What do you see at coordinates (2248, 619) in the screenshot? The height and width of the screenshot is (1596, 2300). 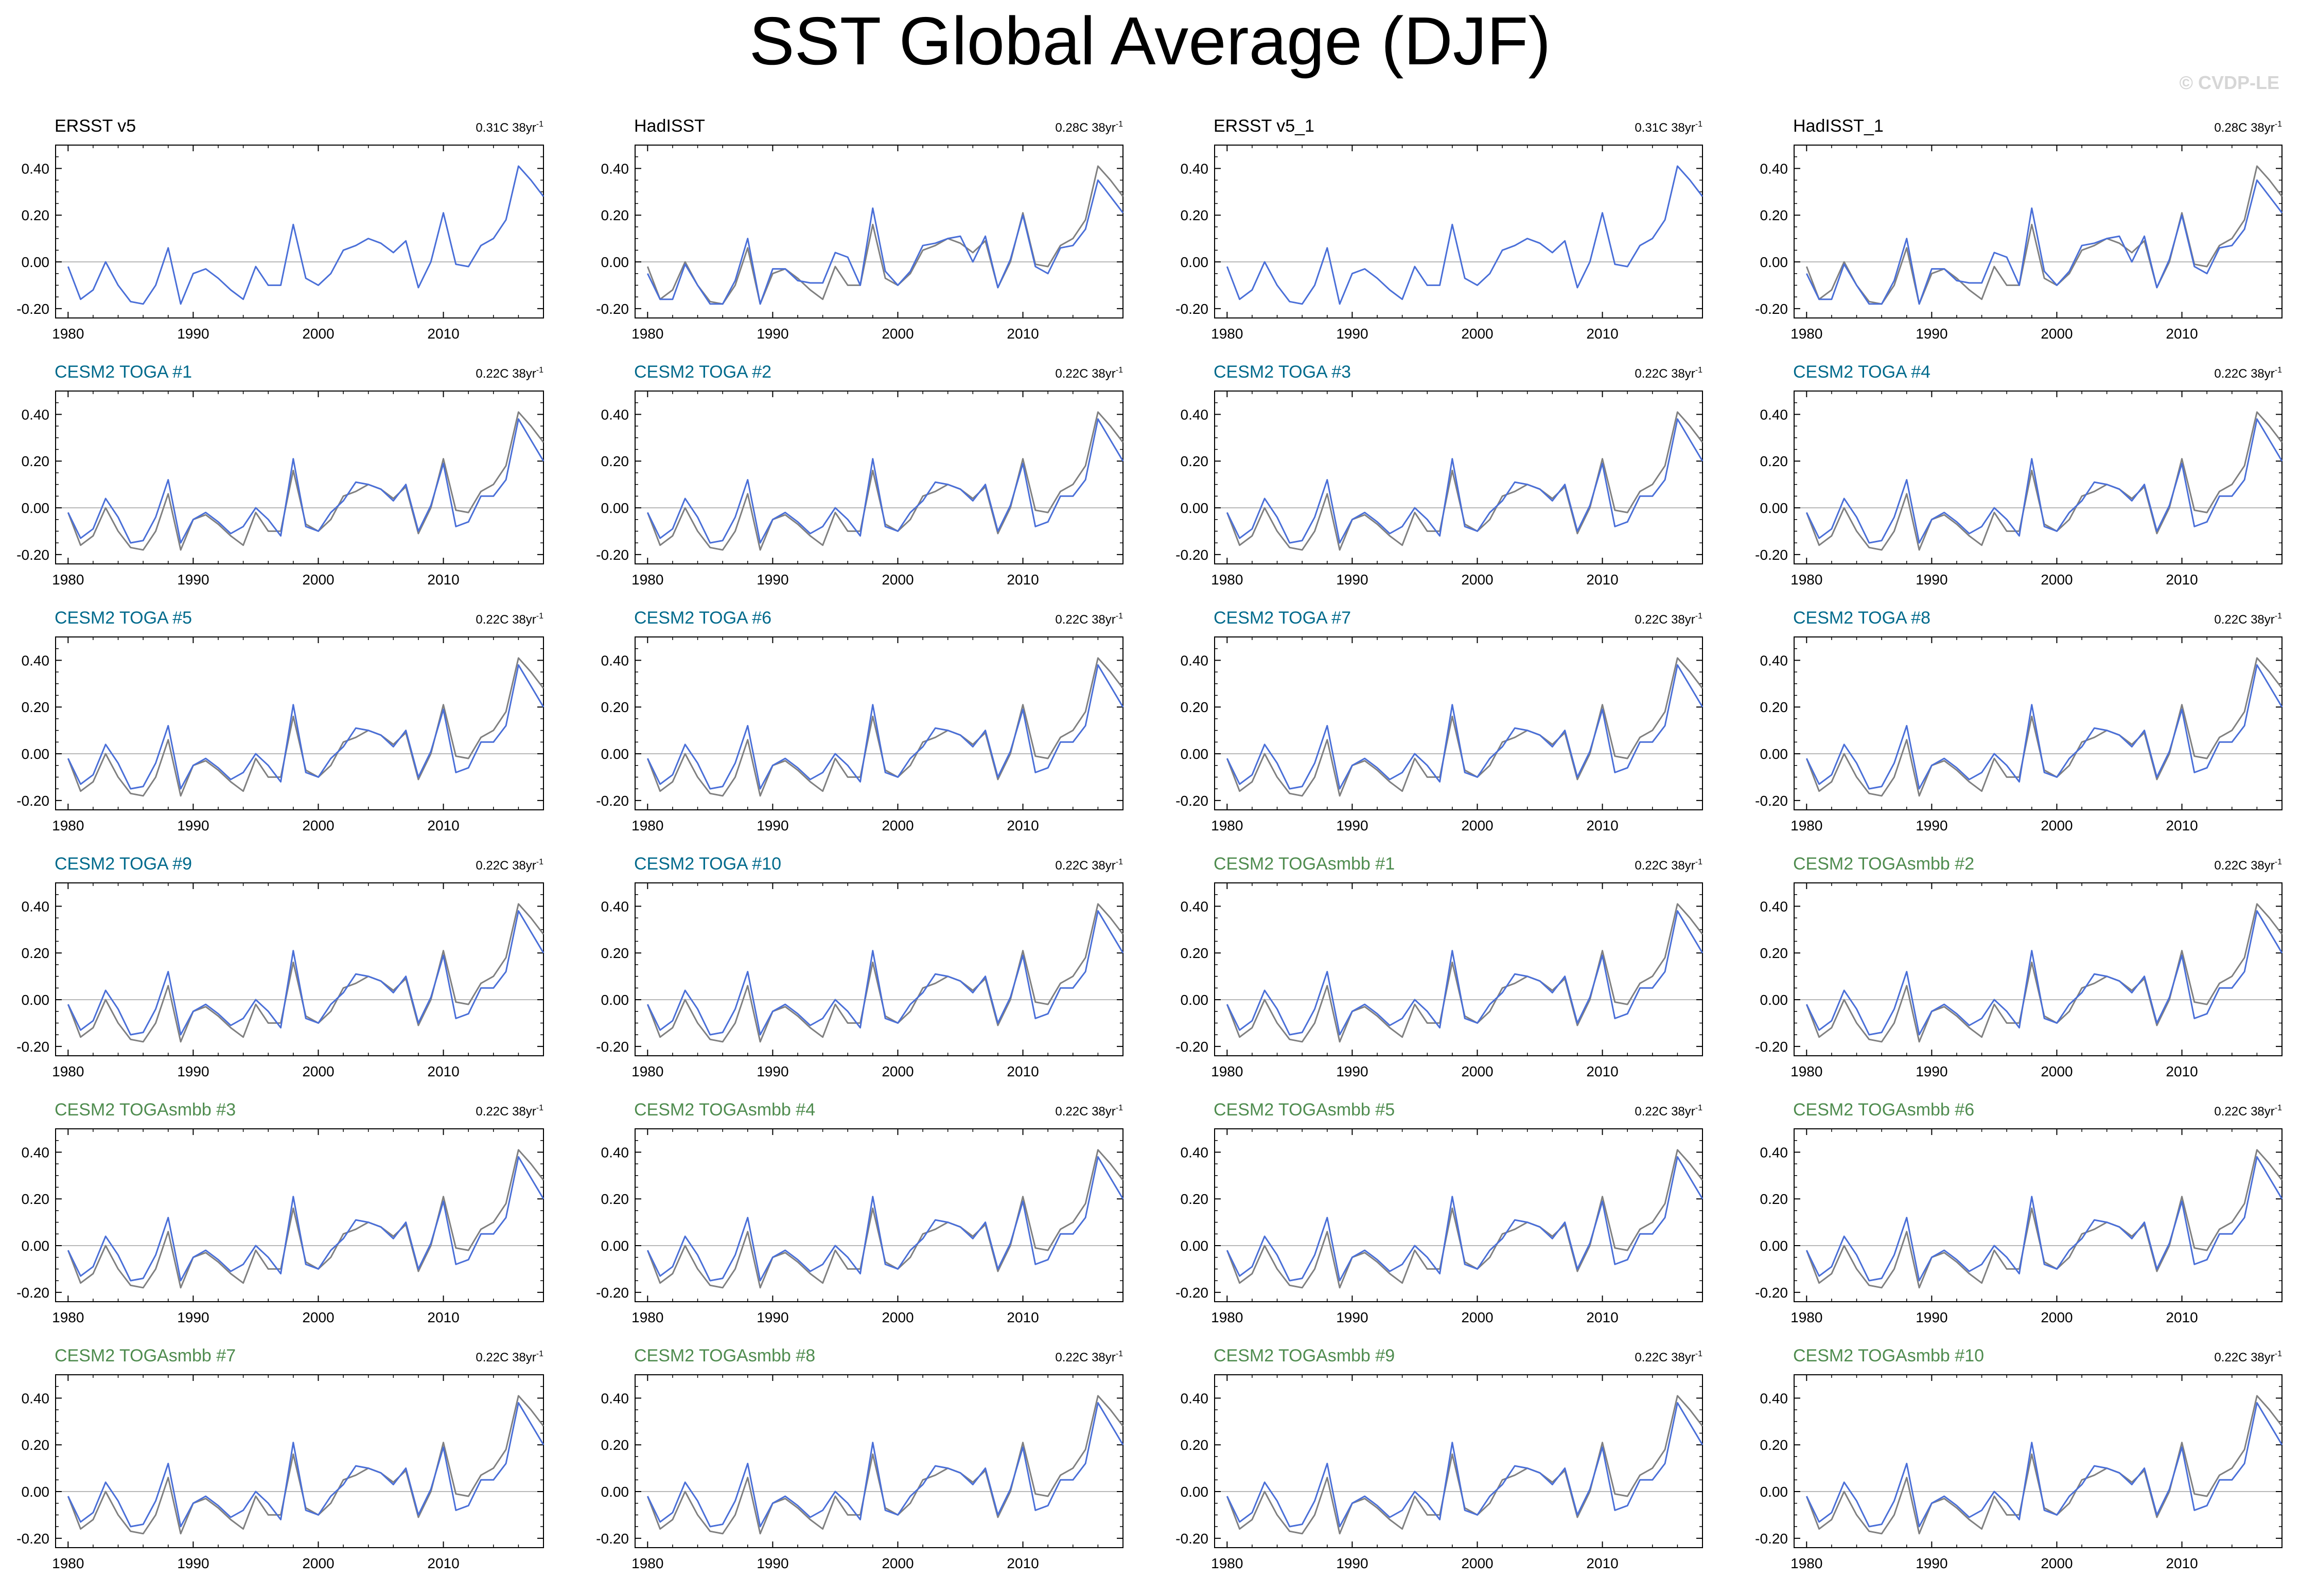 I see `trend-label: 0.22C 38yr-1` at bounding box center [2248, 619].